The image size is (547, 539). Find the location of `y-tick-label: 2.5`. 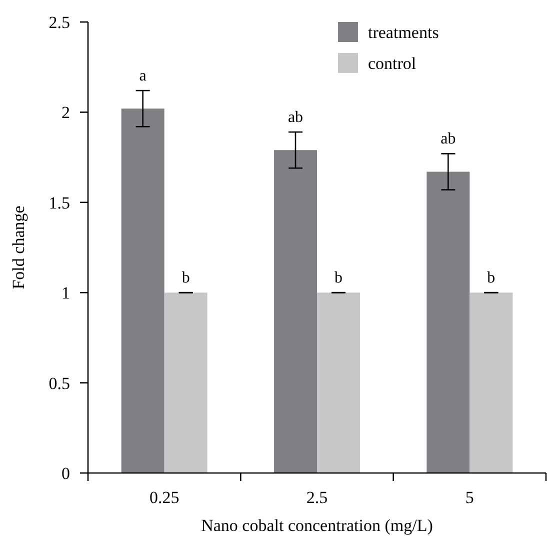

y-tick-label: 2.5 is located at coordinates (59, 22).